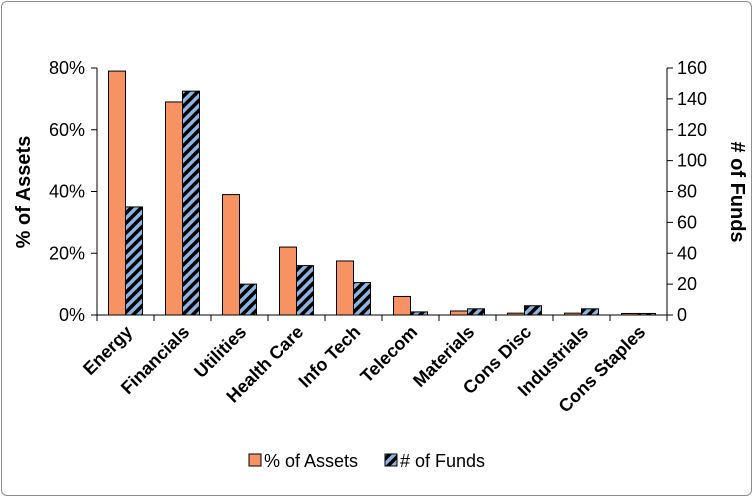 This screenshot has height=499, width=755. I want to click on y2-tick-label: 40, so click(687, 253).